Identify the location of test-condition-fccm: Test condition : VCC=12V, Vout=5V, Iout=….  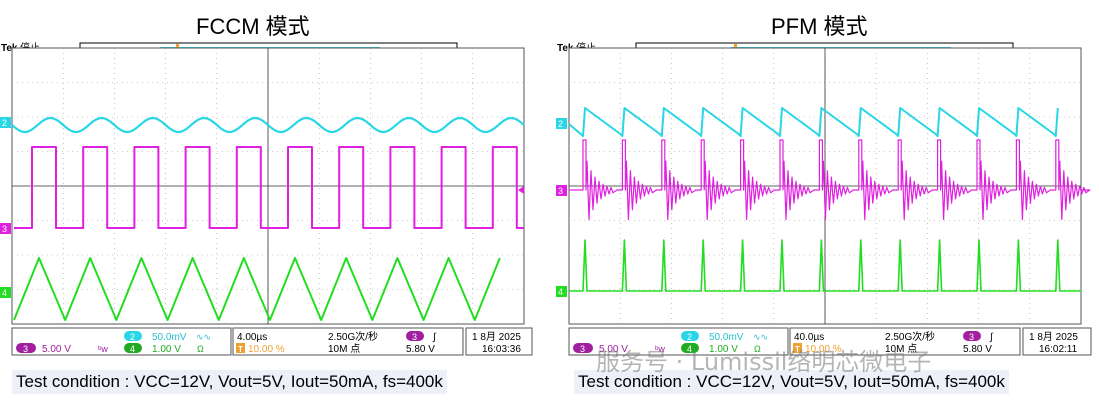
(229, 382).